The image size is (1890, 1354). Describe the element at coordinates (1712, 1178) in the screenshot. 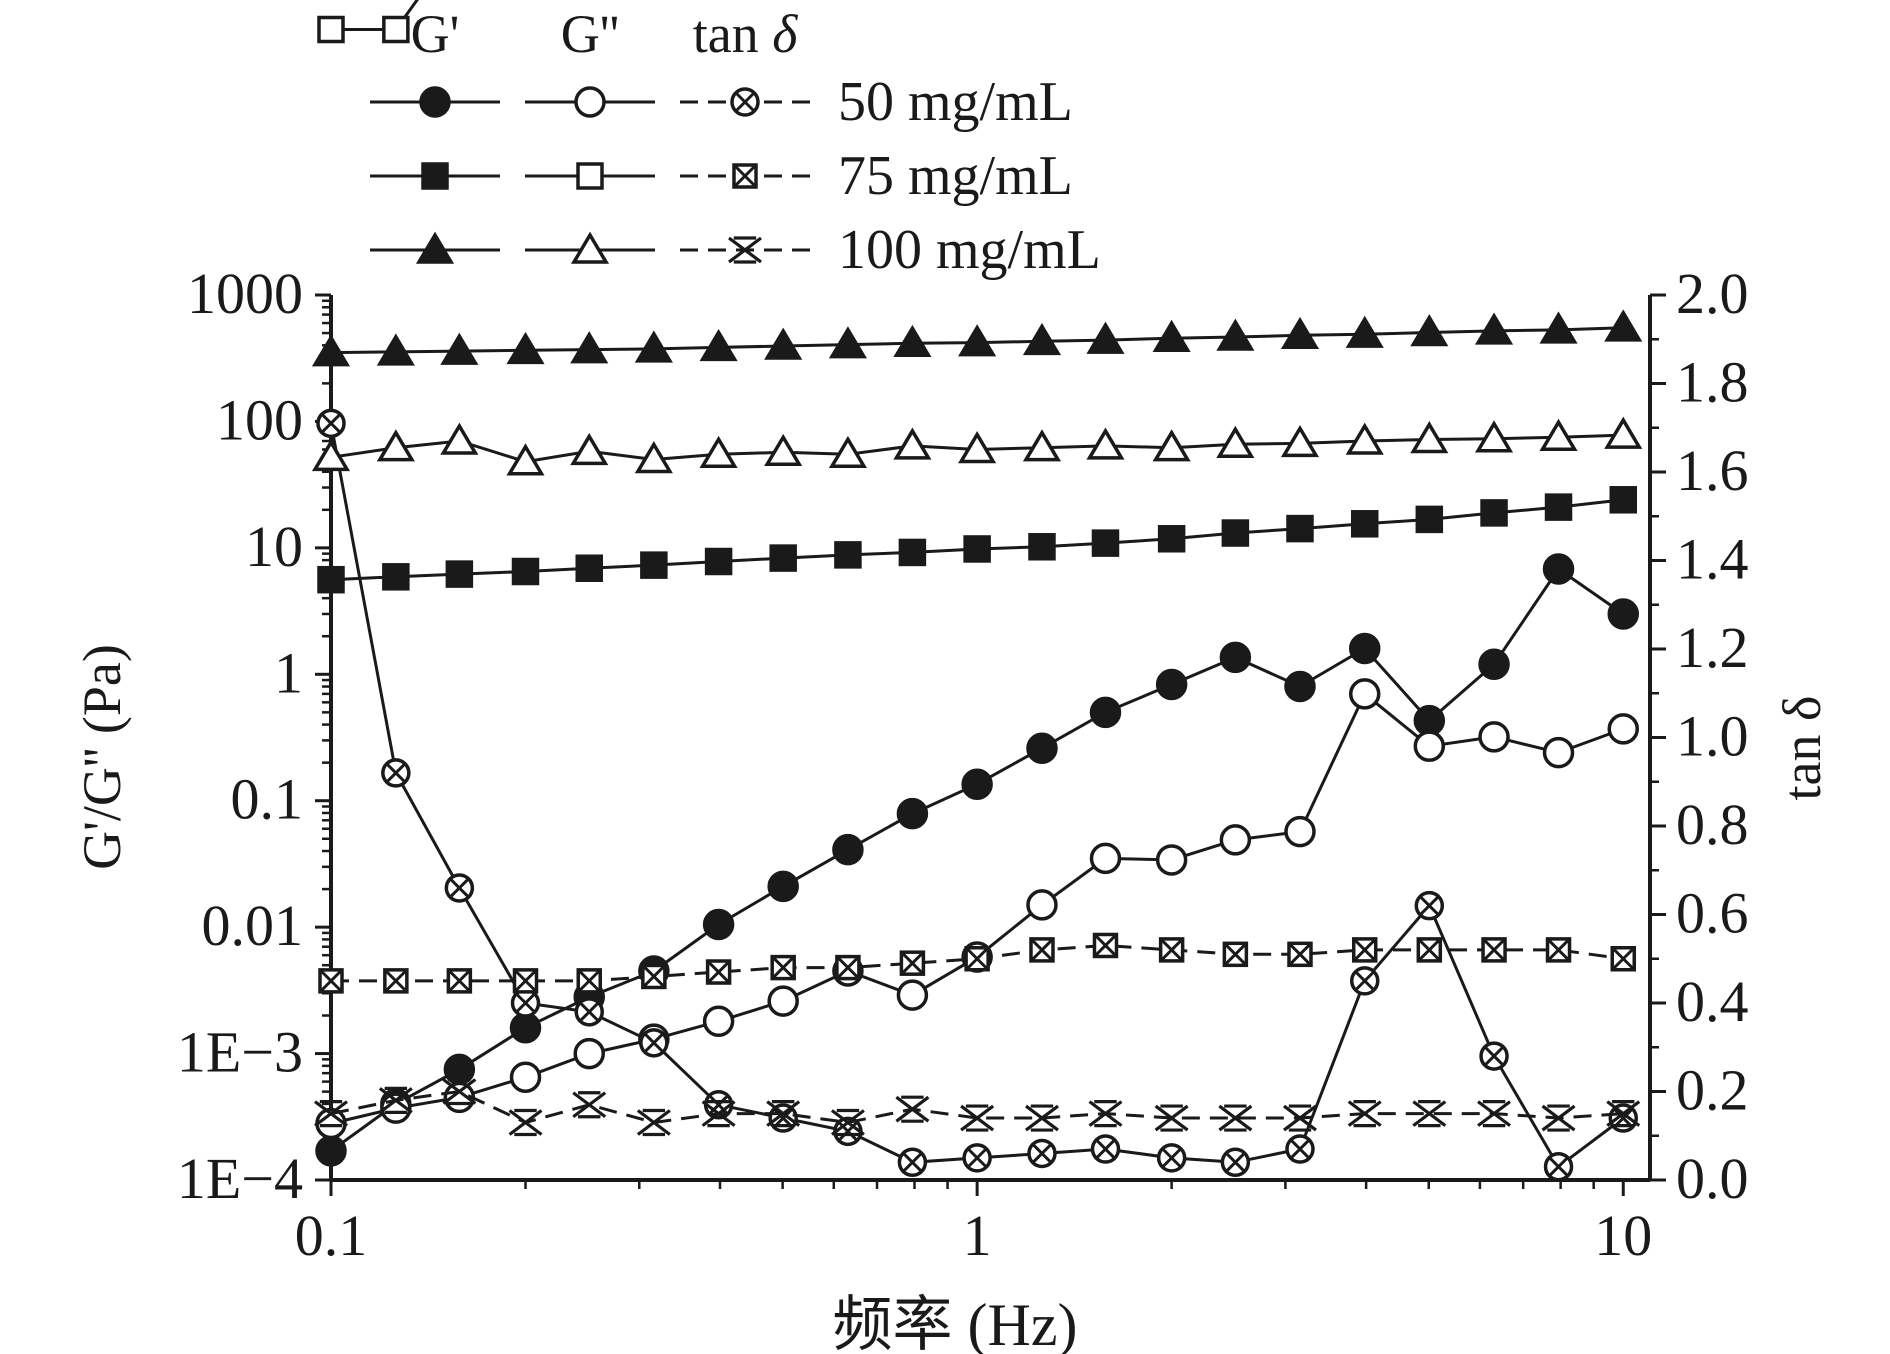

I see `y-right-tick-label: 0.0` at that location.